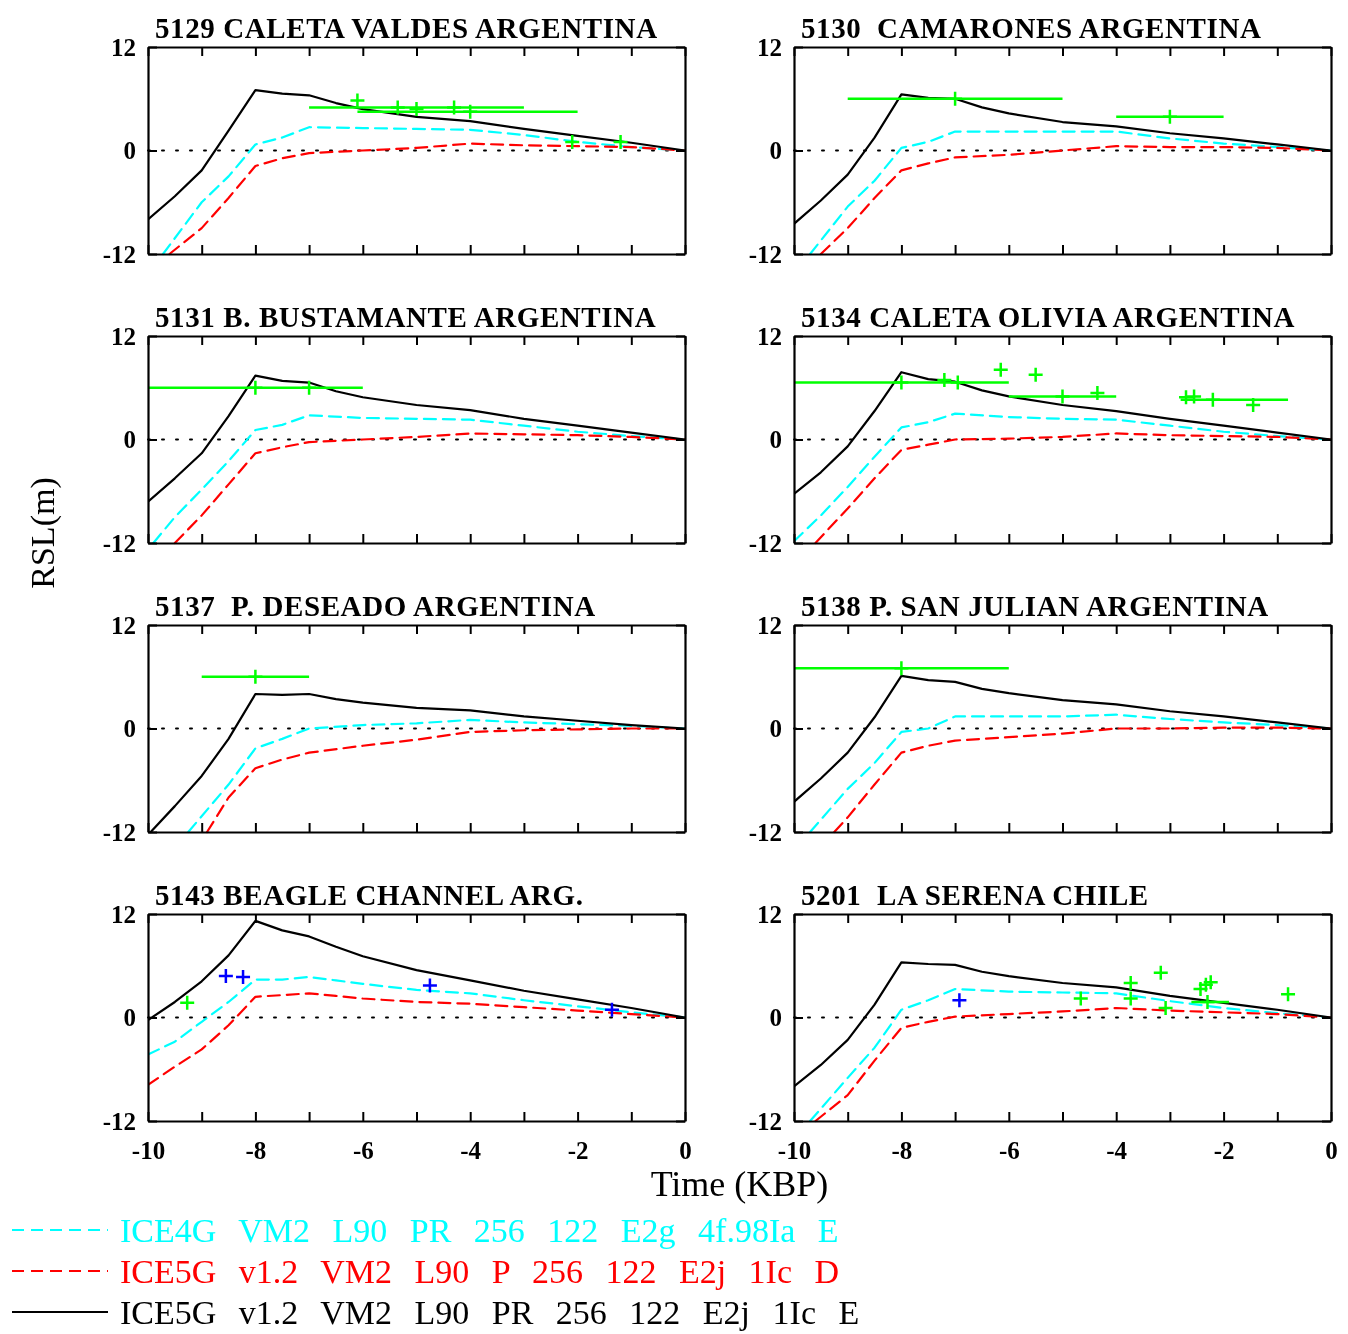  What do you see at coordinates (1031, 28) in the screenshot?
I see `chart-title: 5130 CAMARONES ARGENTINA` at bounding box center [1031, 28].